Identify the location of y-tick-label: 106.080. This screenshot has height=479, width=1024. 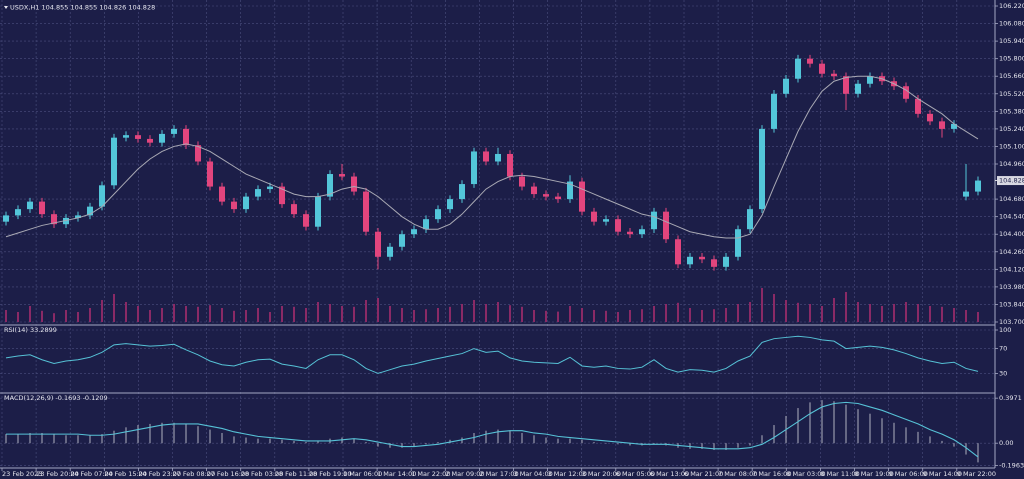
(1011, 24).